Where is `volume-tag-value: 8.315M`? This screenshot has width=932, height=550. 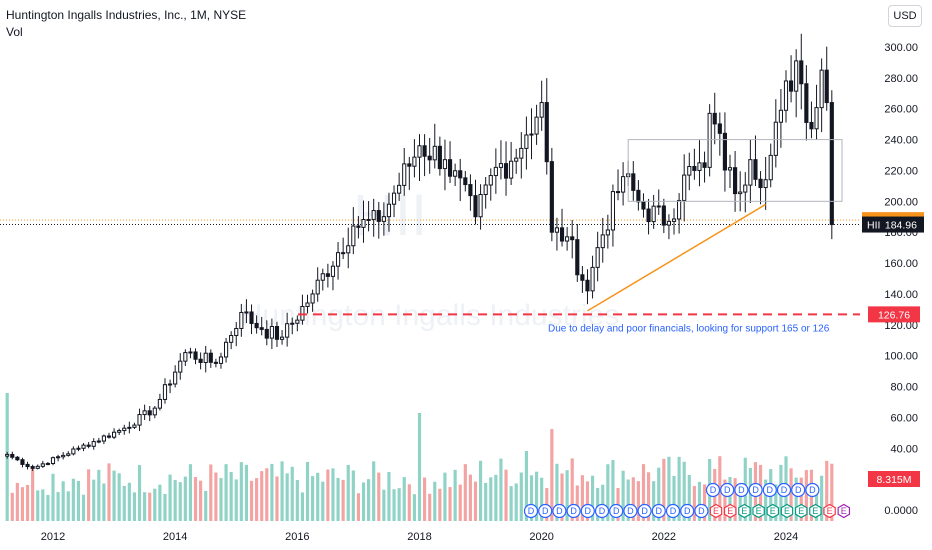 volume-tag-value: 8.315M is located at coordinates (893, 480).